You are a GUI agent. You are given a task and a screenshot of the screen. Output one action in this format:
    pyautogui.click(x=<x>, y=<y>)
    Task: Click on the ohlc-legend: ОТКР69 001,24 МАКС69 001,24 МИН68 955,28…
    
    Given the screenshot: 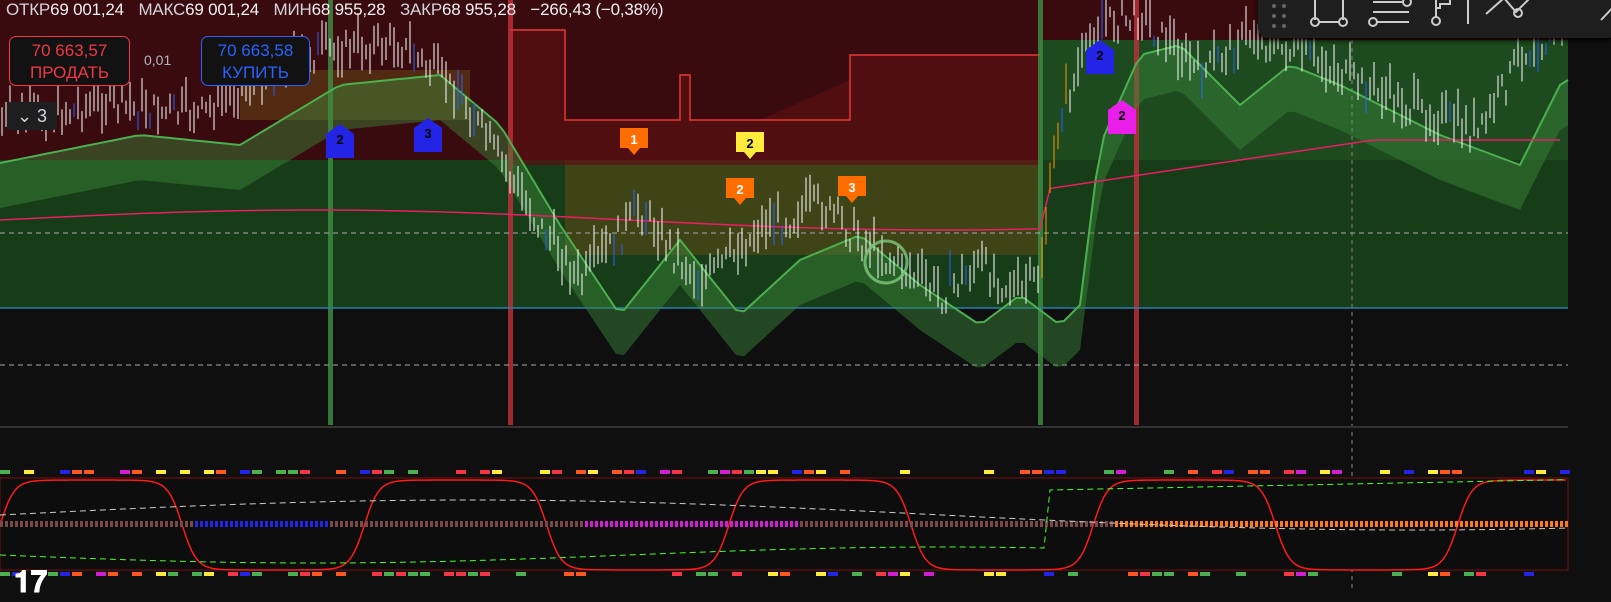 What is the action you would take?
    pyautogui.click(x=339, y=10)
    